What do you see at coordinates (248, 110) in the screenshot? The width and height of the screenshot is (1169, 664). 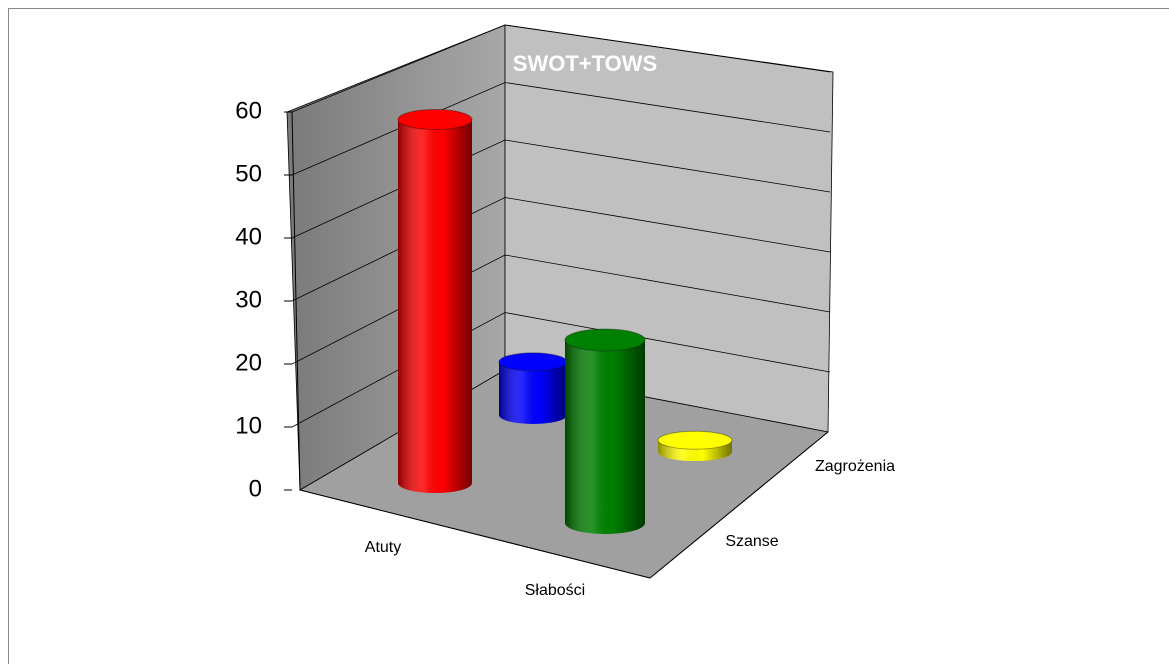 I see `y-tick-label: 60` at bounding box center [248, 110].